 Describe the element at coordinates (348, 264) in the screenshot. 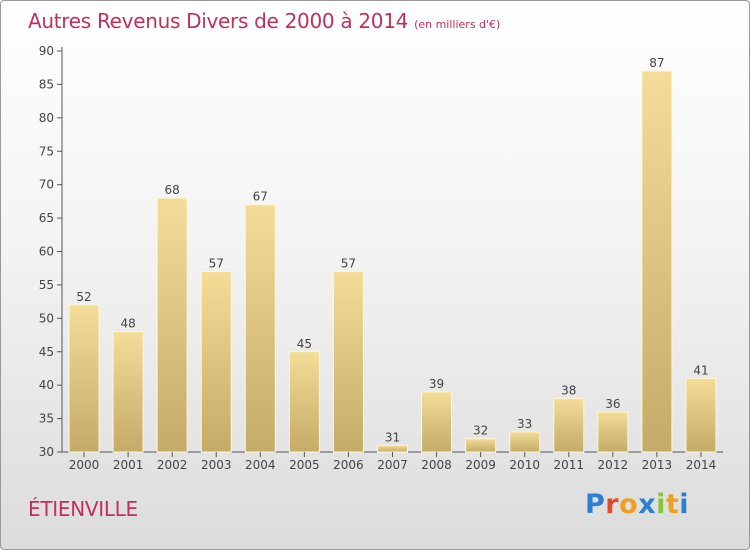

I see `data-label-2006: 57` at that location.